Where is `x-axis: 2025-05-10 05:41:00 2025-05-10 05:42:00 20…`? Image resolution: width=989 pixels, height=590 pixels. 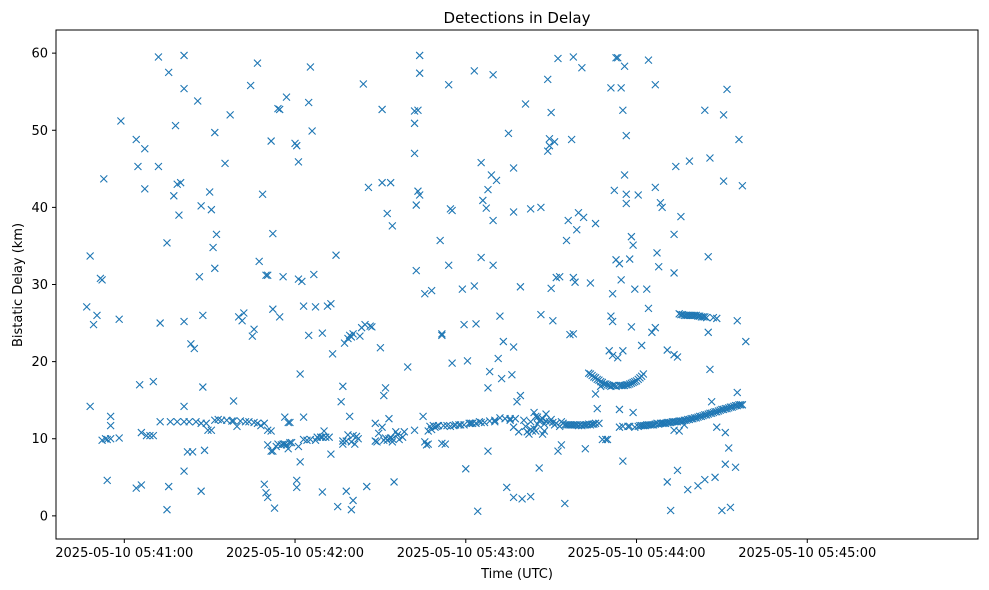 x-axis: 2025-05-10 05:41:00 2025-05-10 05:42:00 20… is located at coordinates (465, 550).